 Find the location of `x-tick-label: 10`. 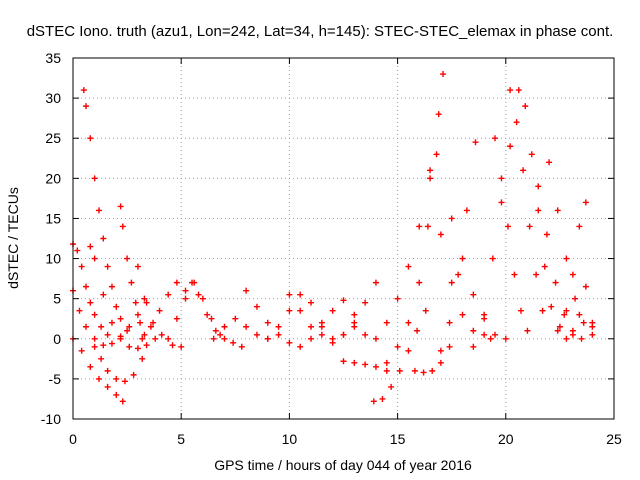

x-tick-label: 10 is located at coordinates (290, 439).